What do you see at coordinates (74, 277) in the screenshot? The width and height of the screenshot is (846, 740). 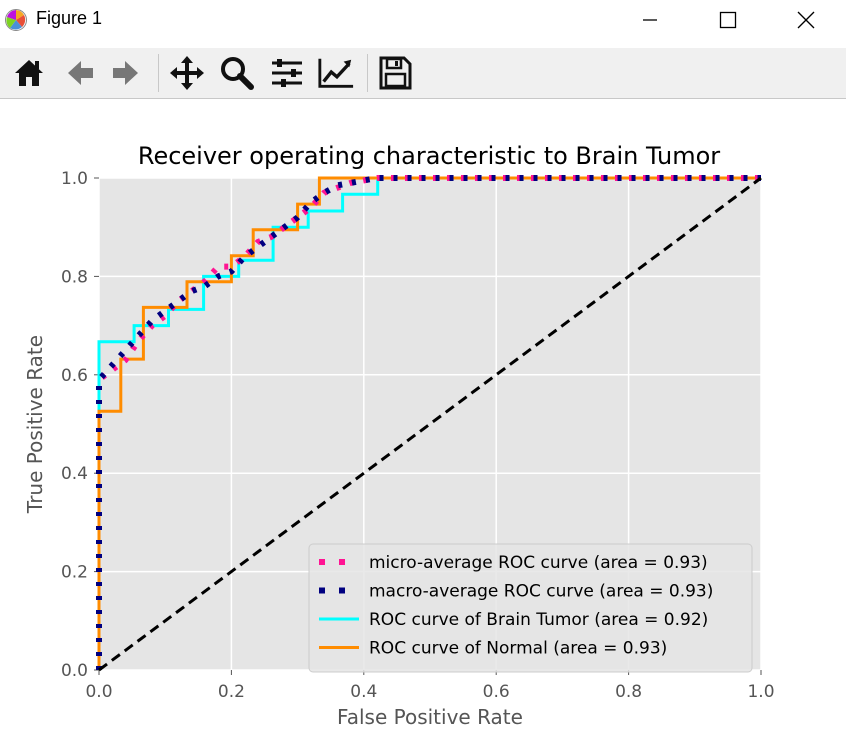 I see `y-tick-label: 0.8` at bounding box center [74, 277].